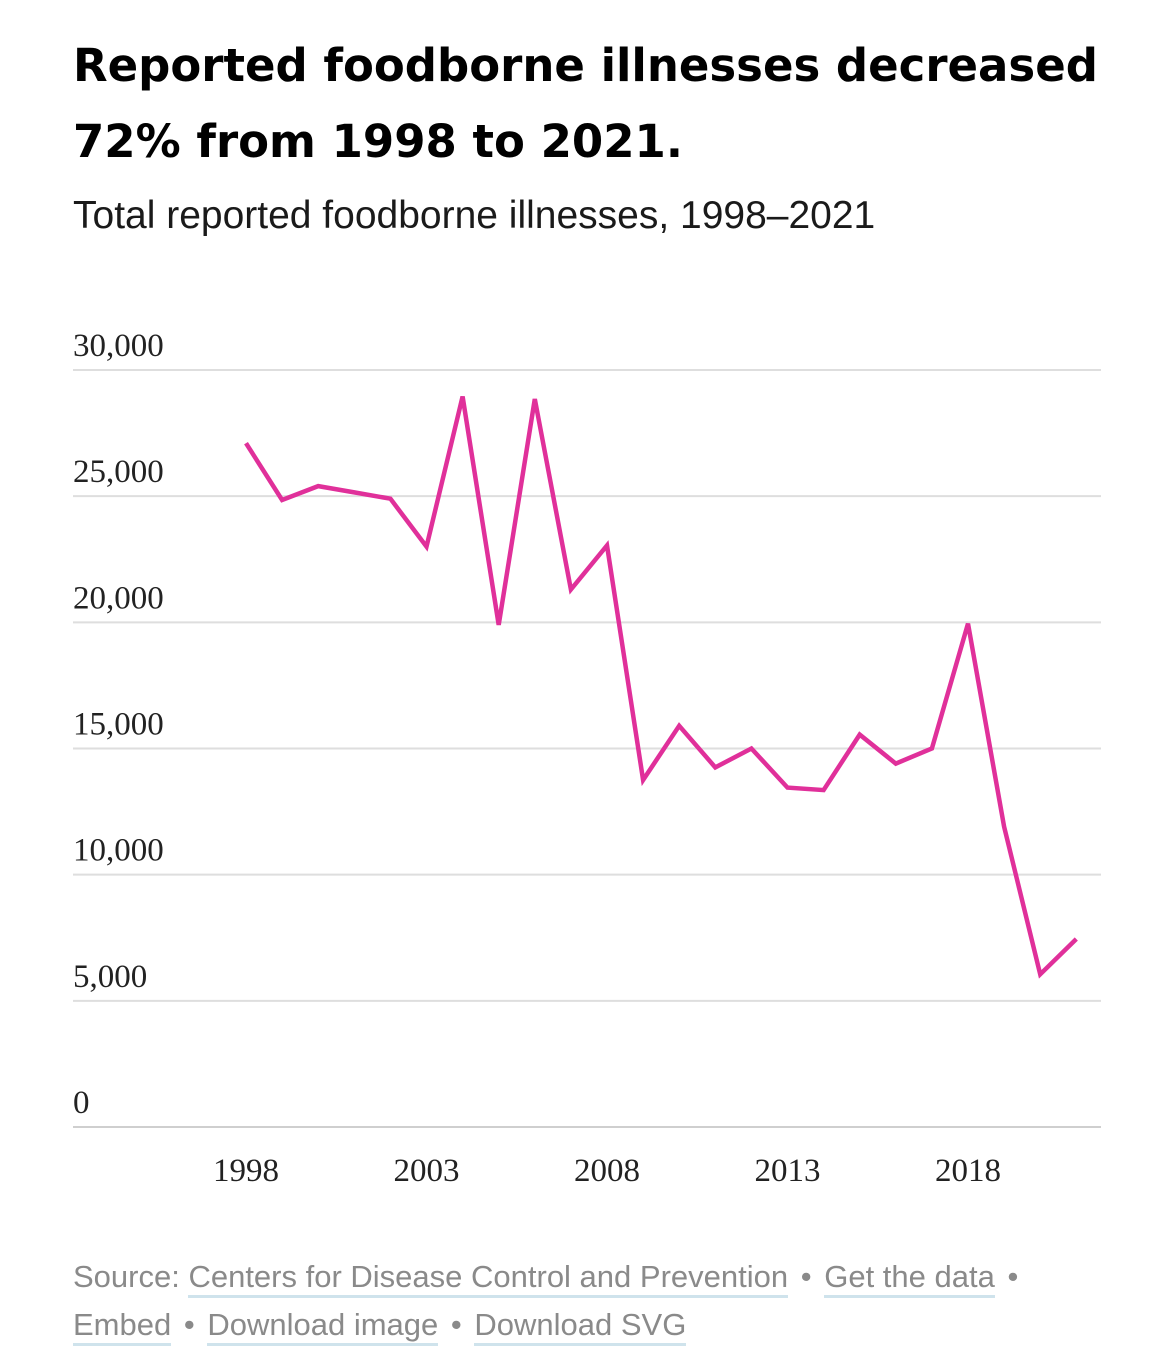 This screenshot has height=1357, width=1174. What do you see at coordinates (118, 472) in the screenshot?
I see `y-tick-label: 25,000` at bounding box center [118, 472].